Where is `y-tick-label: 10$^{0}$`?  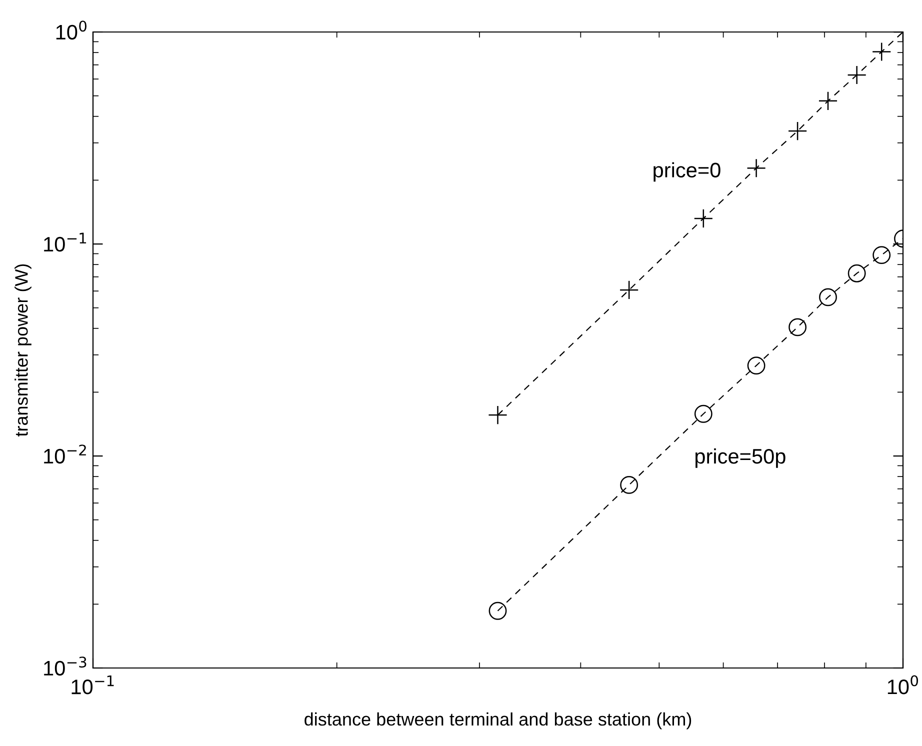 y-tick-label: 10$^{0}$ is located at coordinates (71, 30).